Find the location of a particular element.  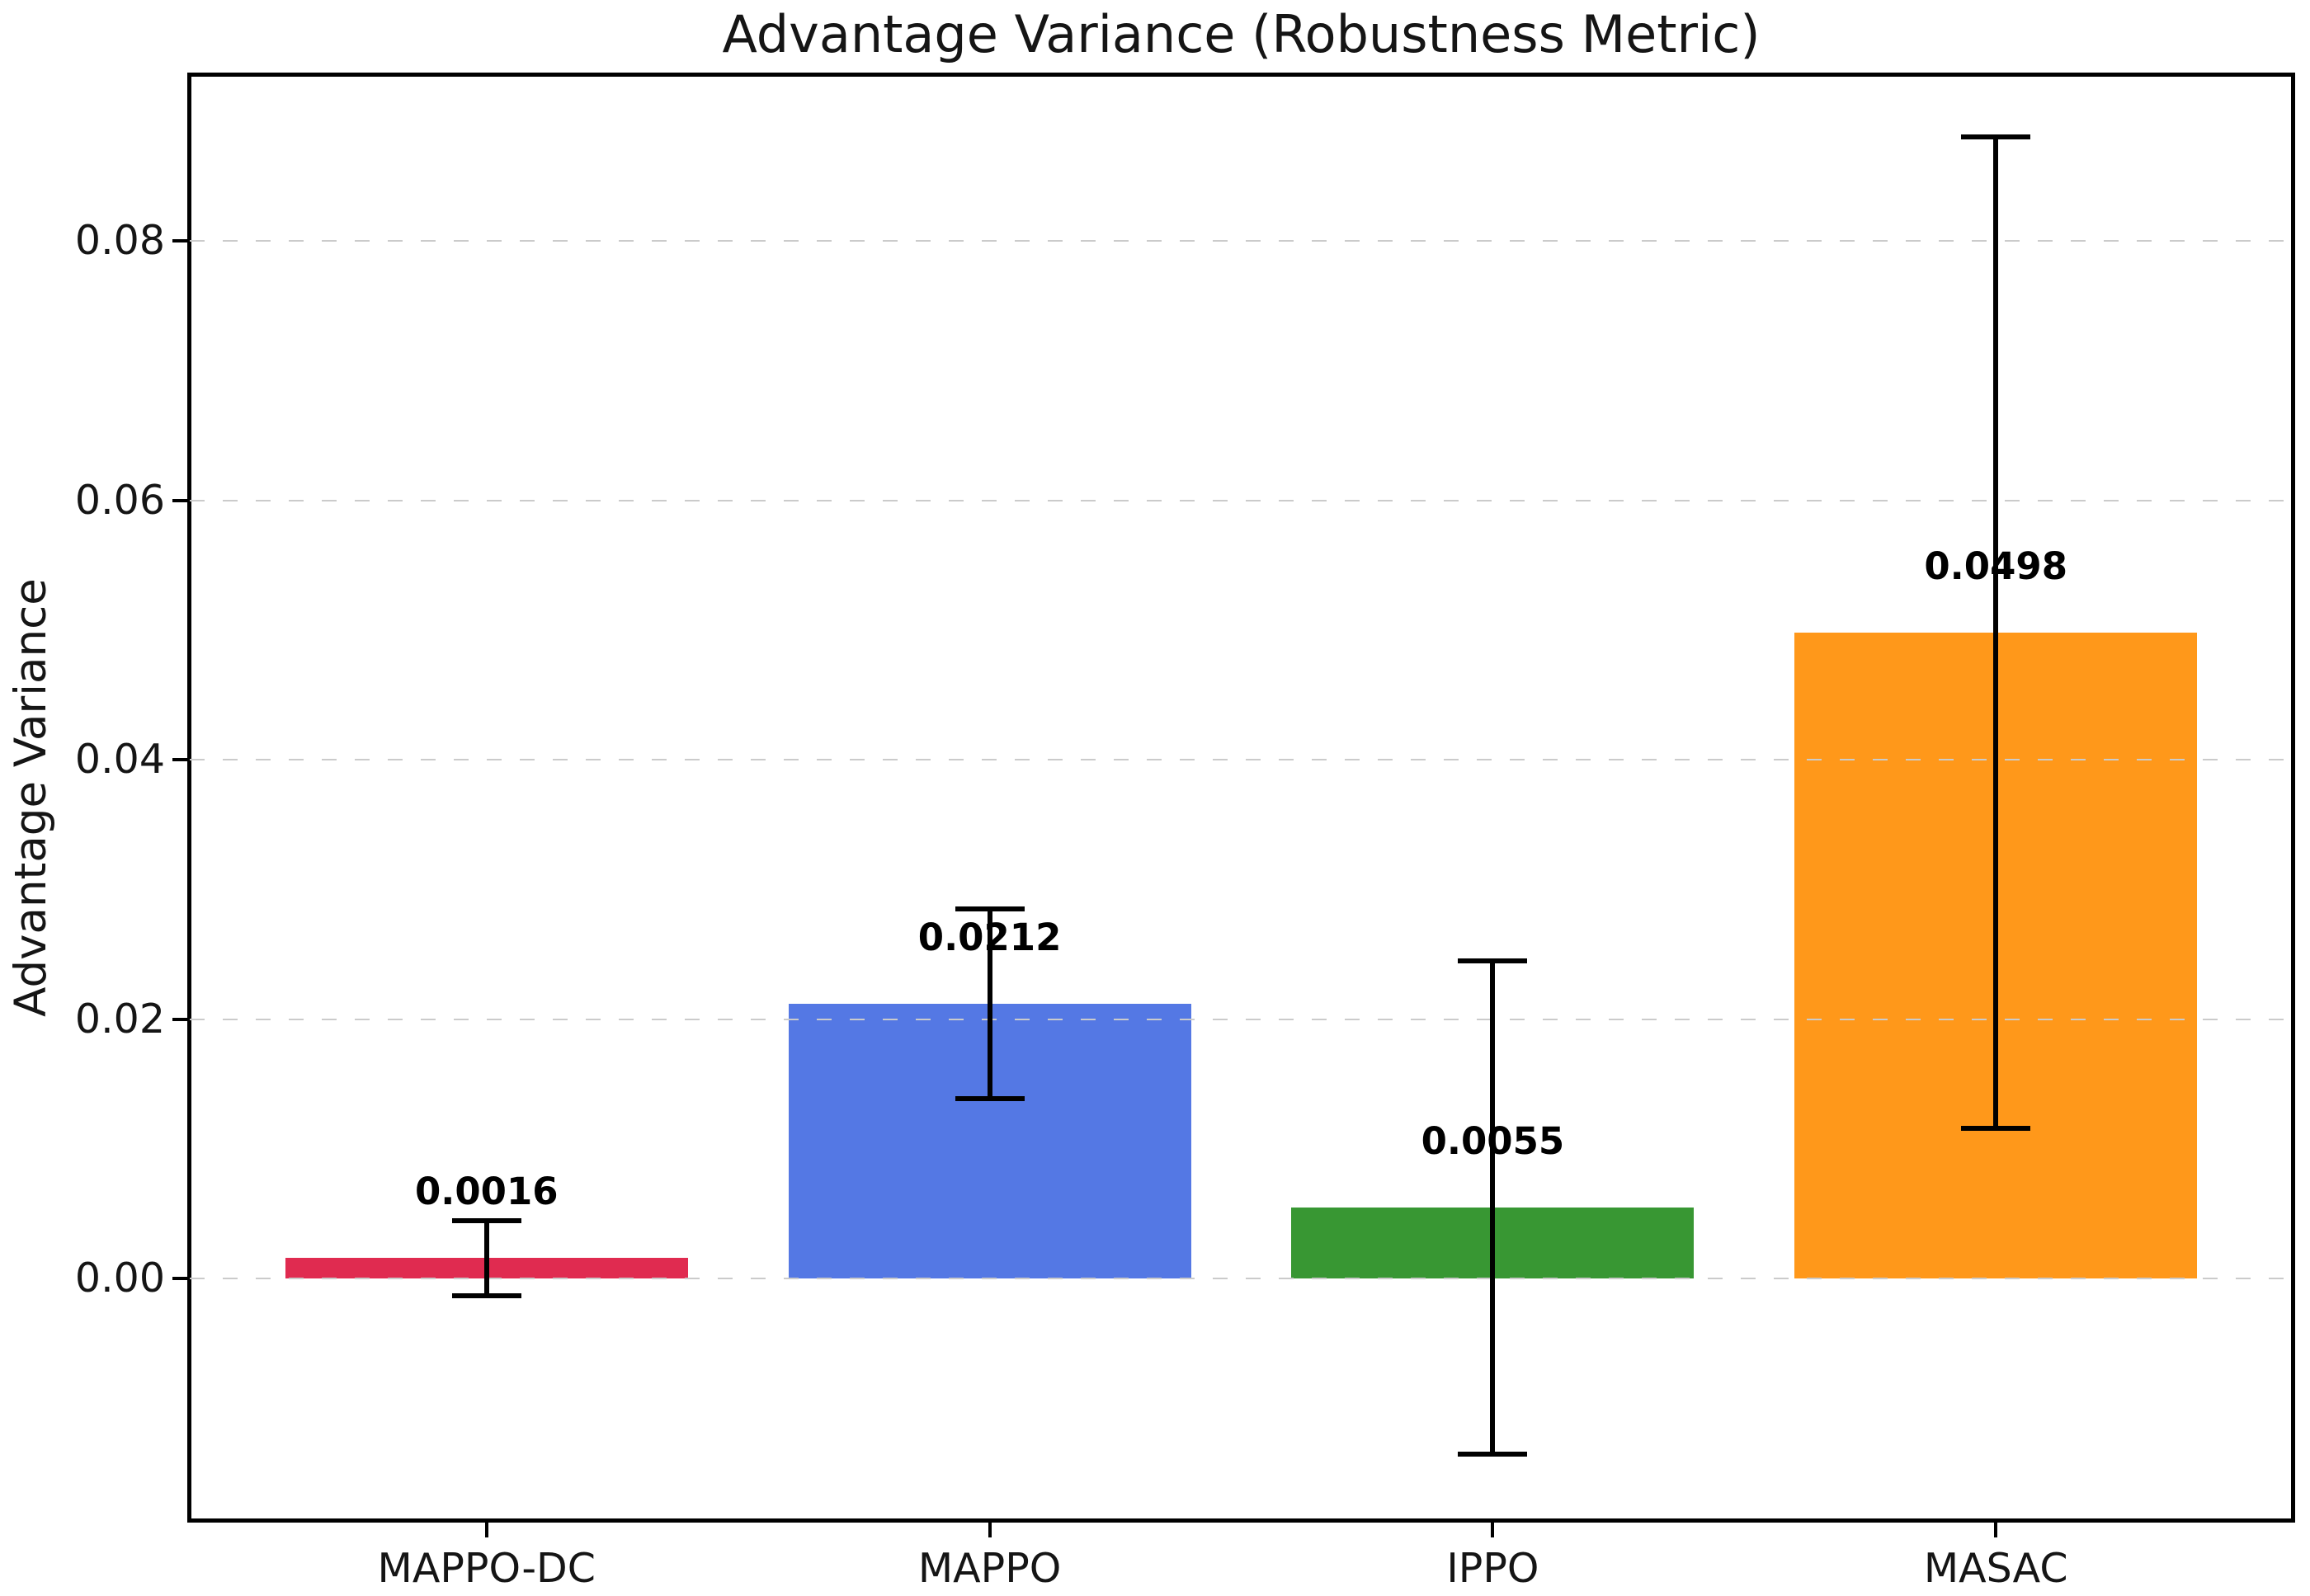

y-tick-label: 0.08 is located at coordinates (119, 241).